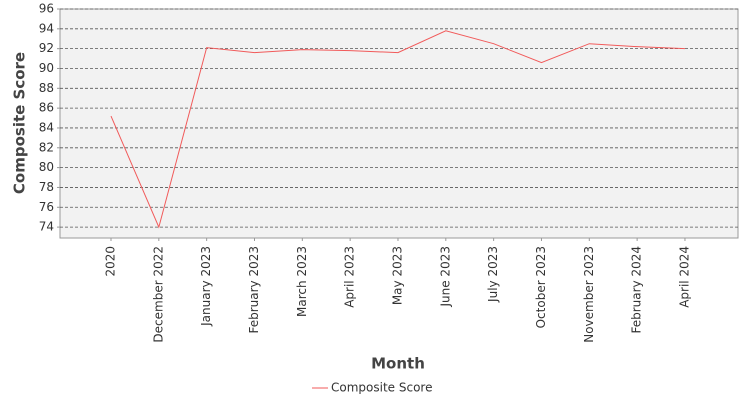 The image size is (750, 400). Describe the element at coordinates (493, 274) in the screenshot. I see `x-tick-label: July 2023` at that location.